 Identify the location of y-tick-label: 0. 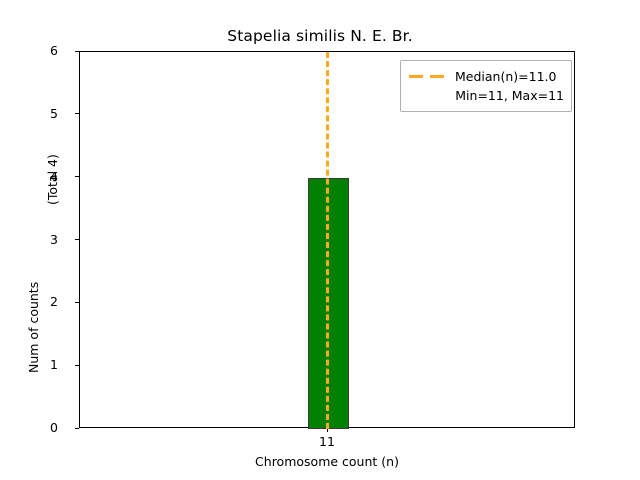
(54, 427).